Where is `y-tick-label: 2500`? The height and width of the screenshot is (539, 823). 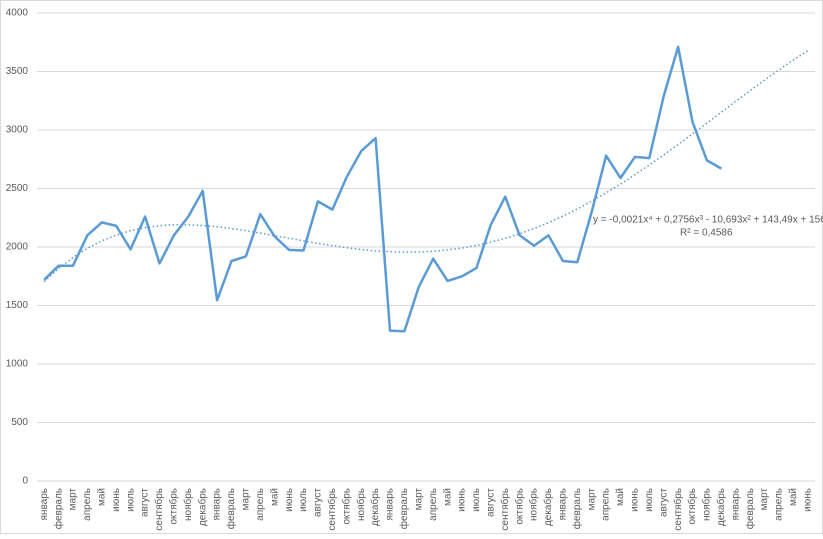
y-tick-label: 2500 is located at coordinates (17, 188).